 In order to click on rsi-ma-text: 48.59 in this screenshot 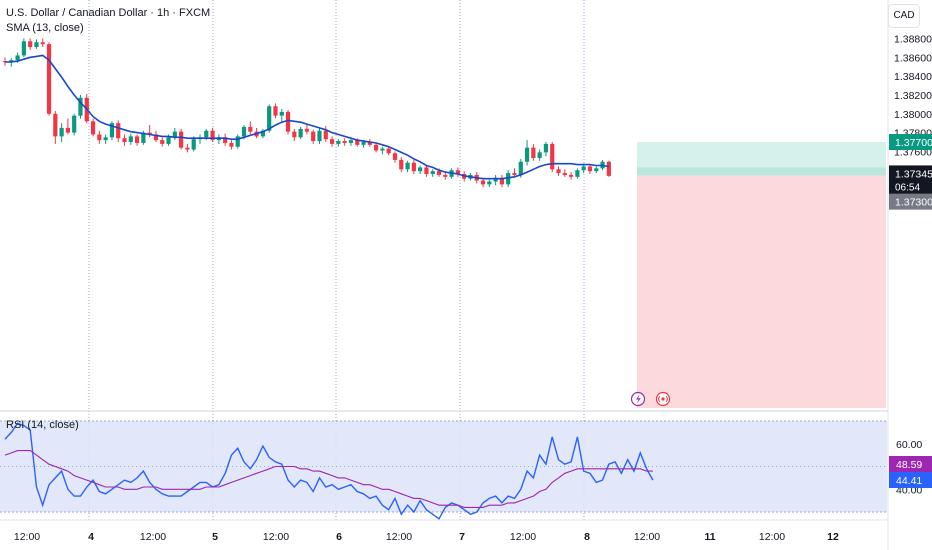, I will do `click(909, 465)`.